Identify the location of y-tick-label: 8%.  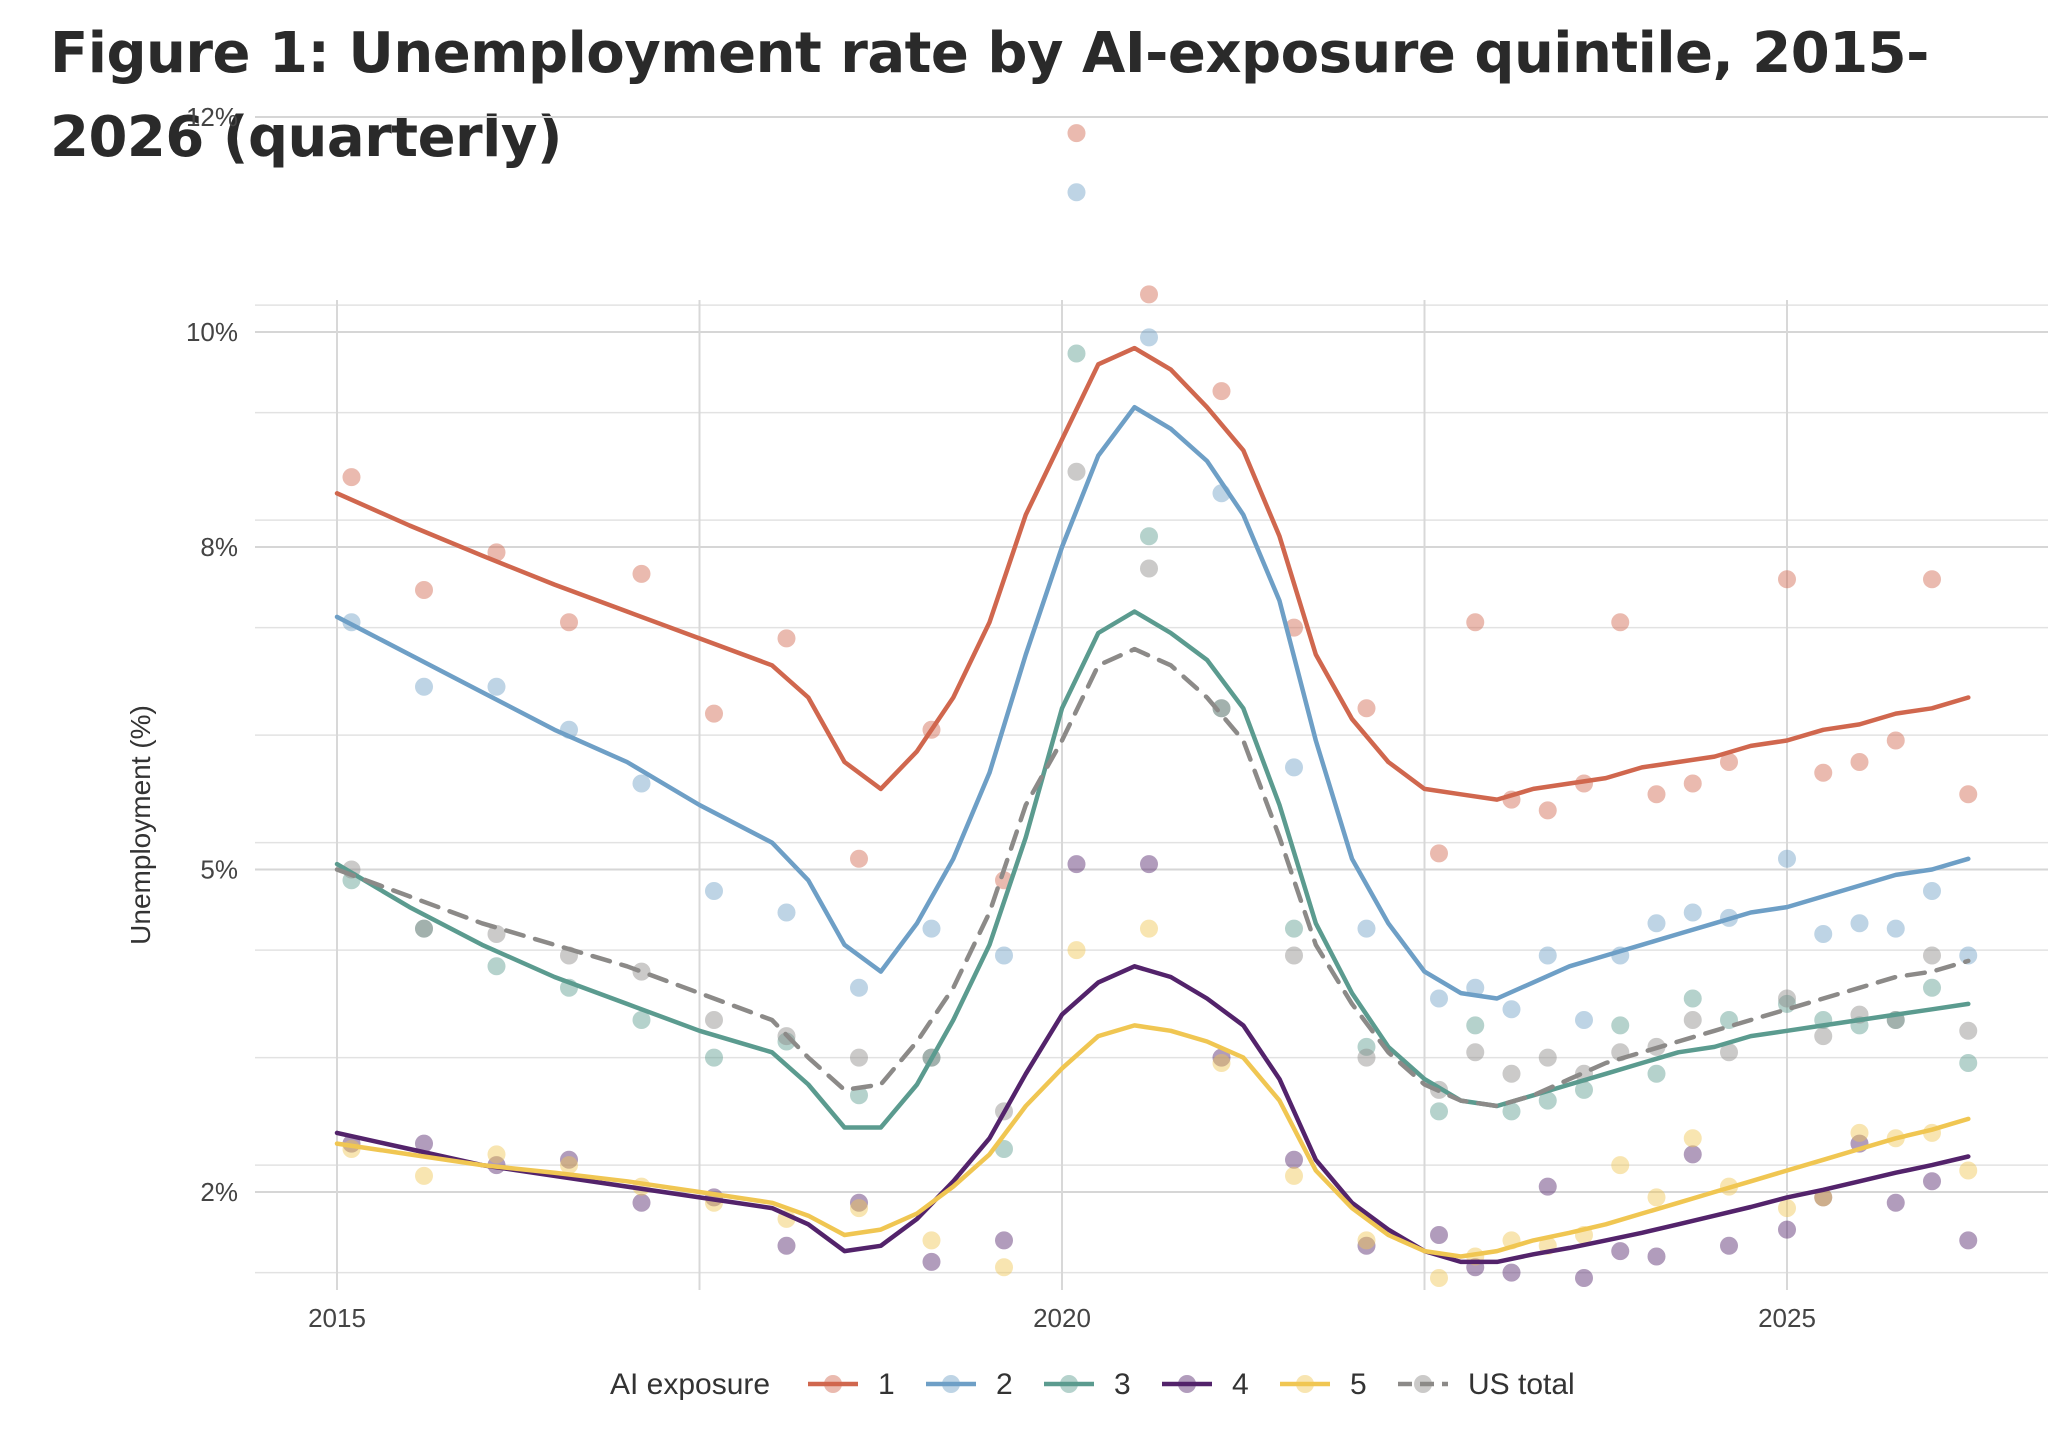
(219, 547).